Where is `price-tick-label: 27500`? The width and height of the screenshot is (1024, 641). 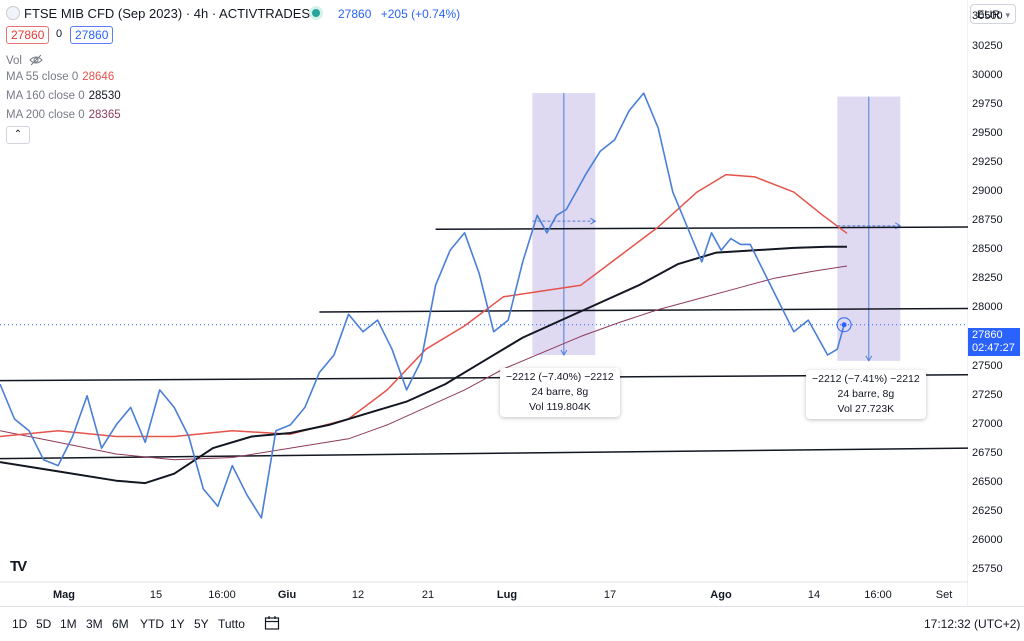
price-tick-label: 27500 is located at coordinates (987, 365).